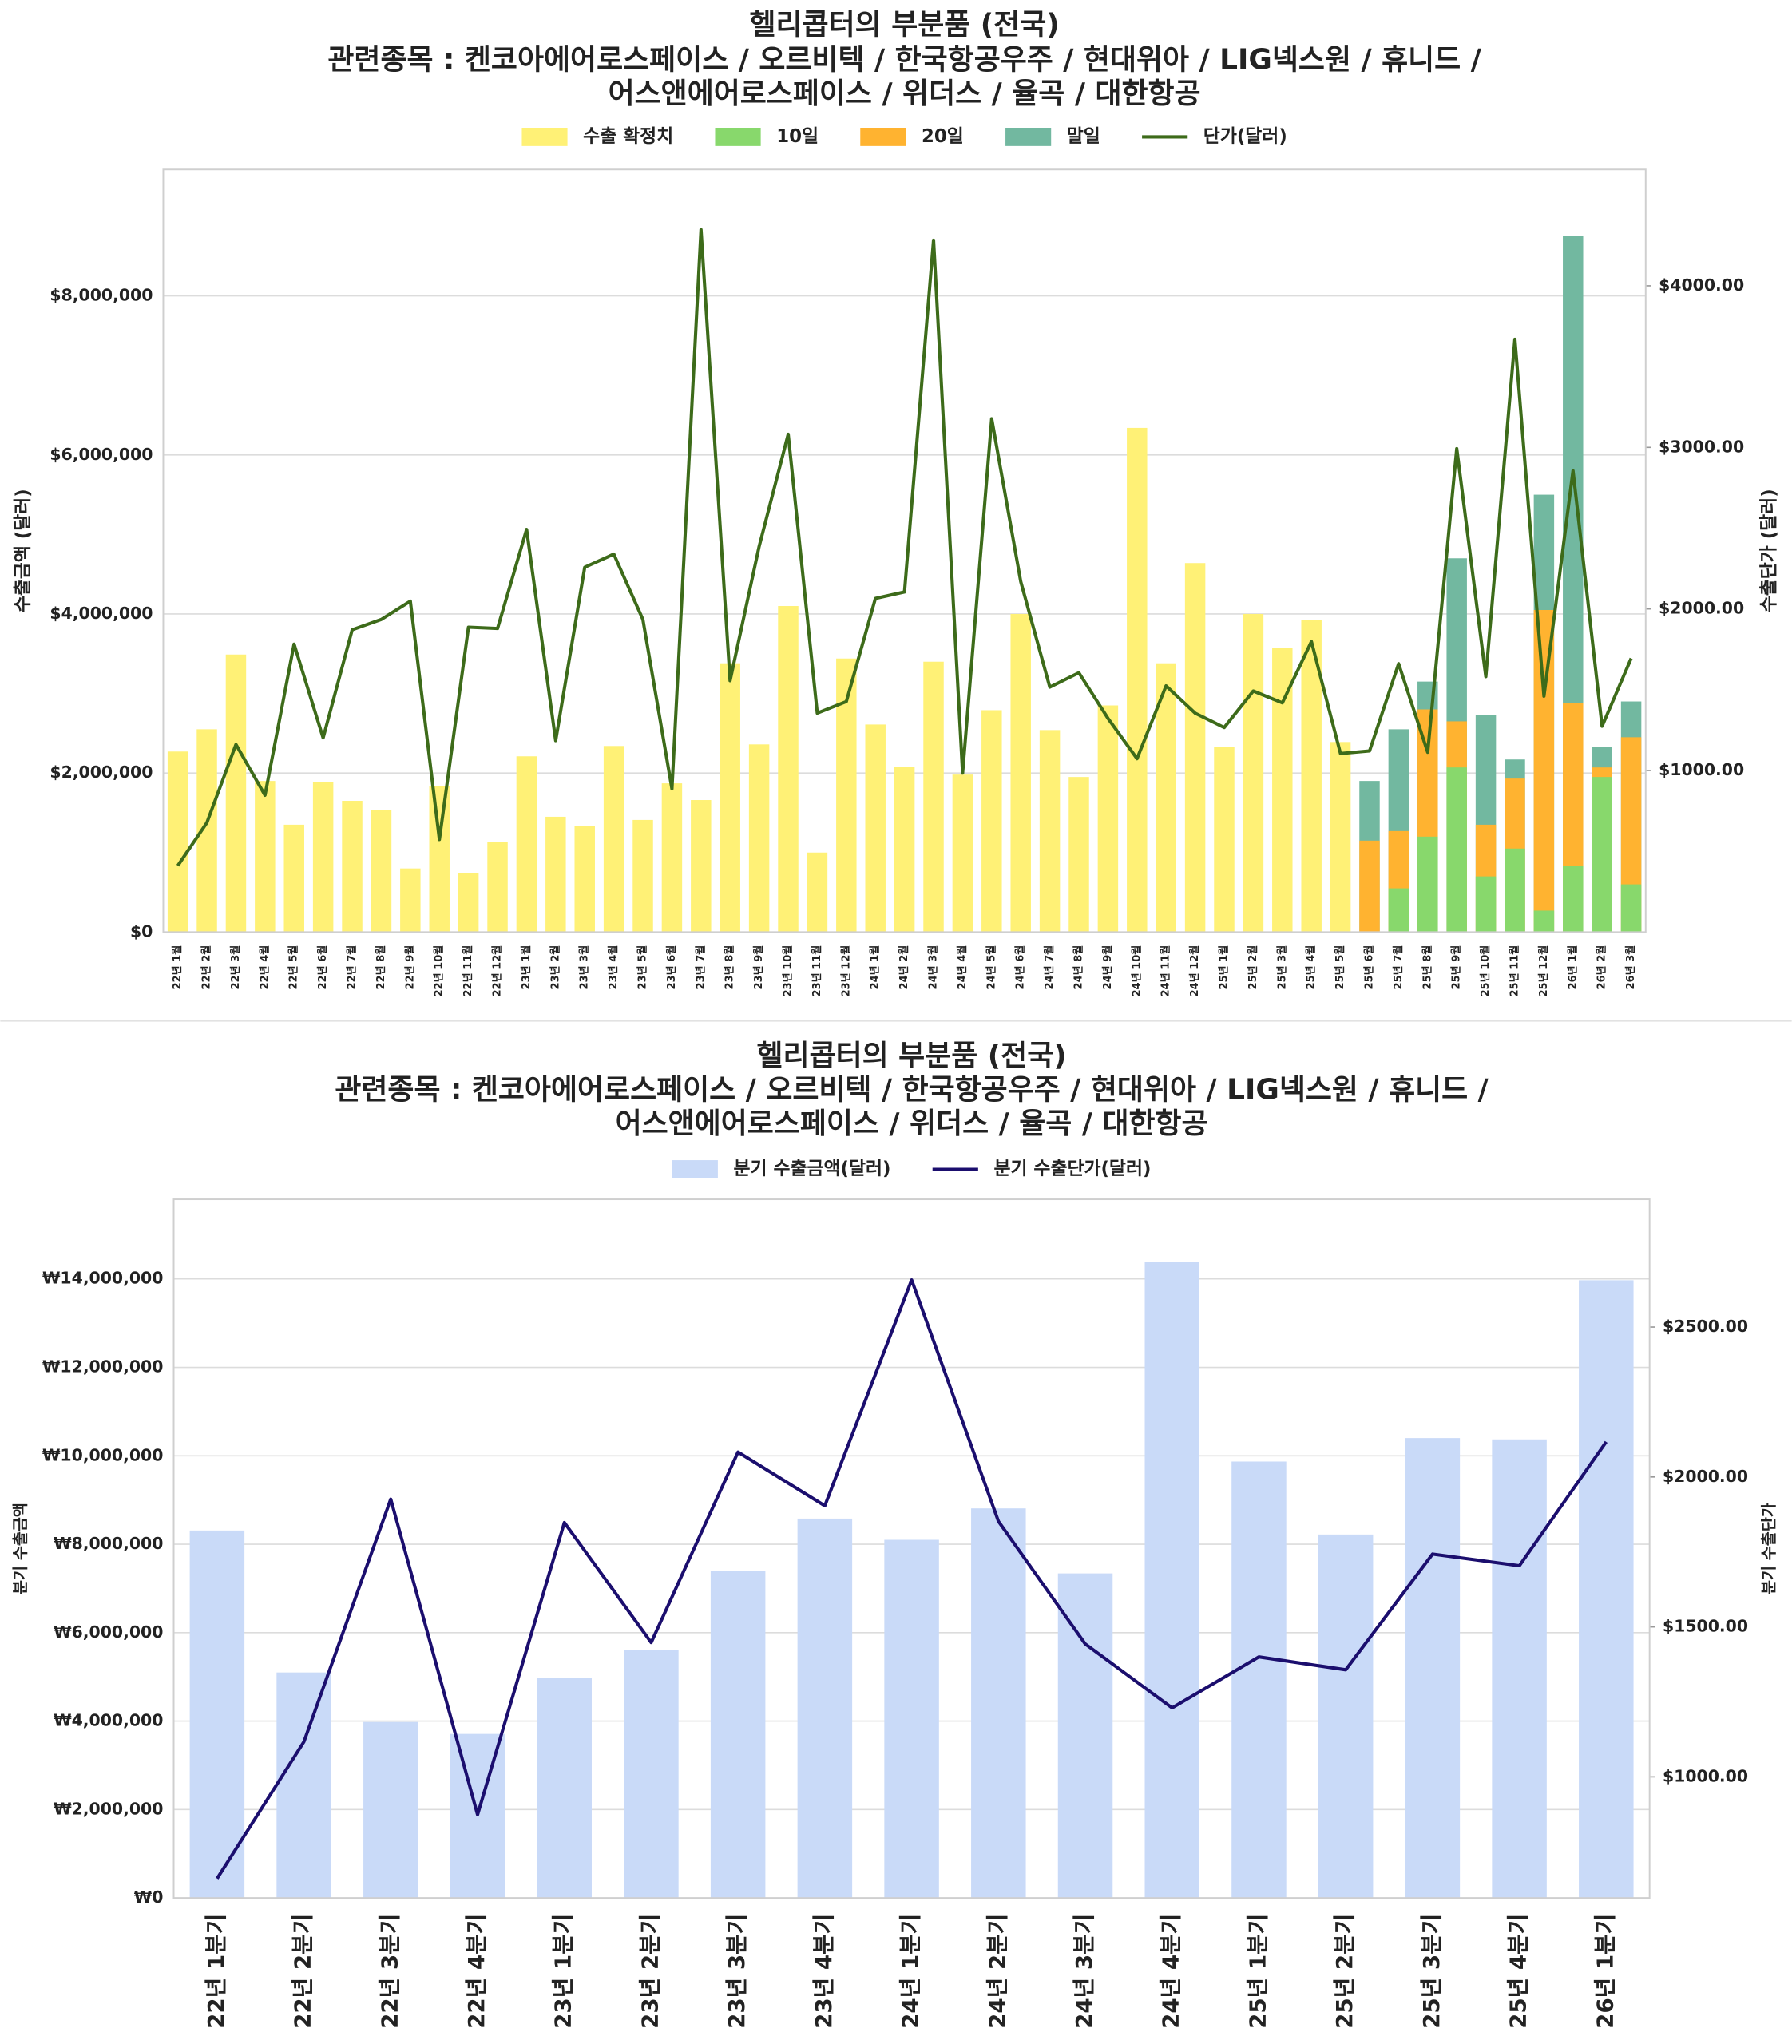 The image size is (1792, 2044). I want to click on y-tick-label: $8,000,000, so click(101, 295).